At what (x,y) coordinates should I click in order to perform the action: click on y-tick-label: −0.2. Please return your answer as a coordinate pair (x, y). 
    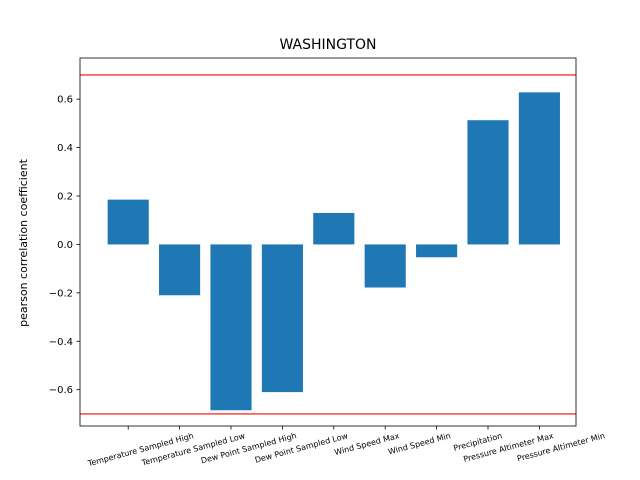
    Looking at the image, I should click on (61, 293).